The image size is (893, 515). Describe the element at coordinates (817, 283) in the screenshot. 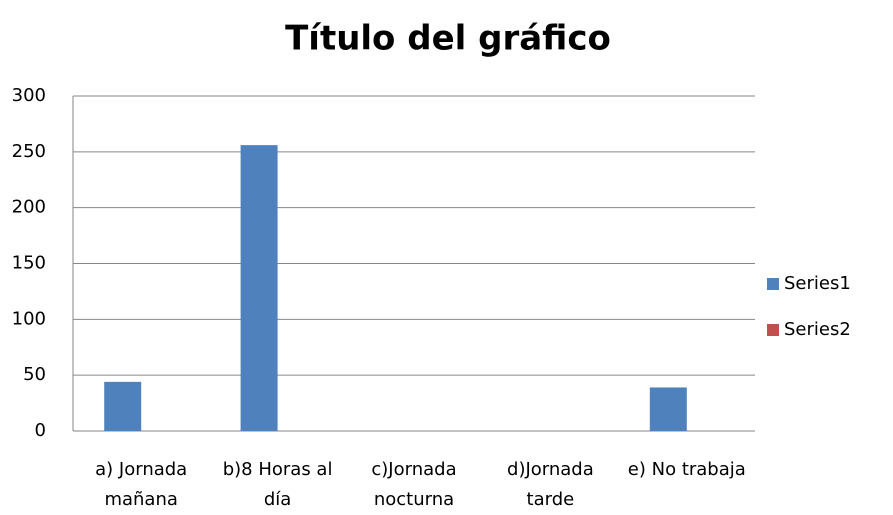

I see `legend-label: Series1` at that location.